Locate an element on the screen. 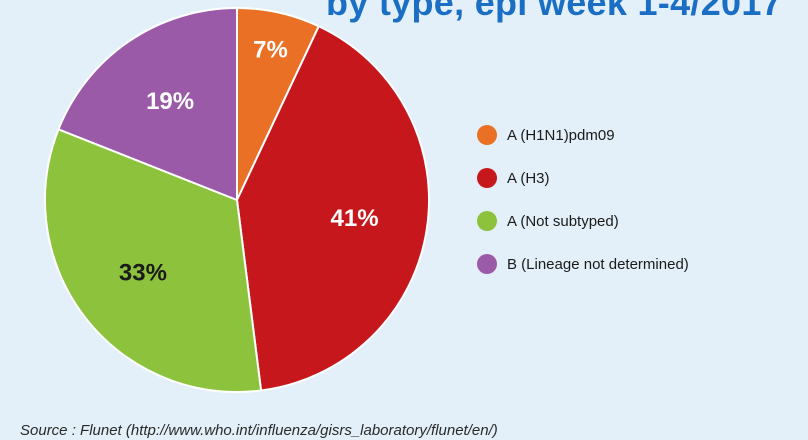  legend-label: A (H3) is located at coordinates (528, 178).